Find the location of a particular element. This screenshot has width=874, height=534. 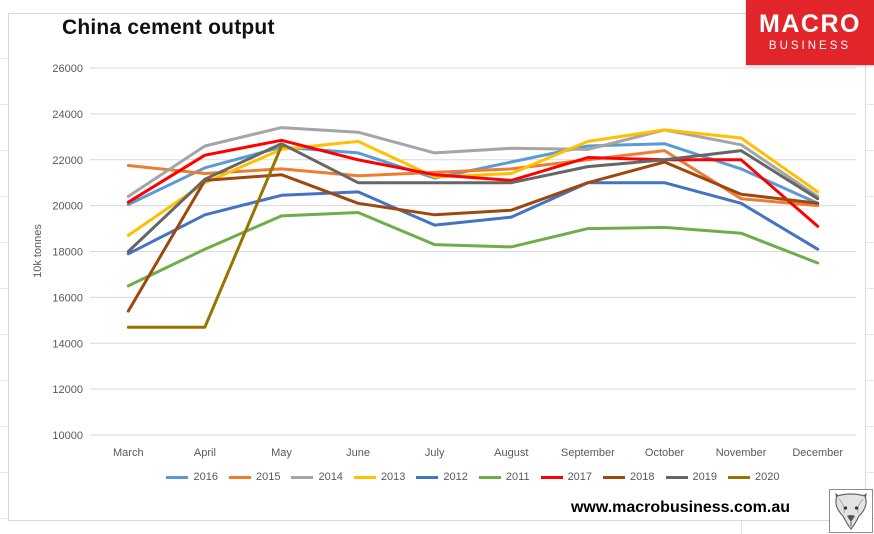

legend-label: 2015 is located at coordinates (268, 477).